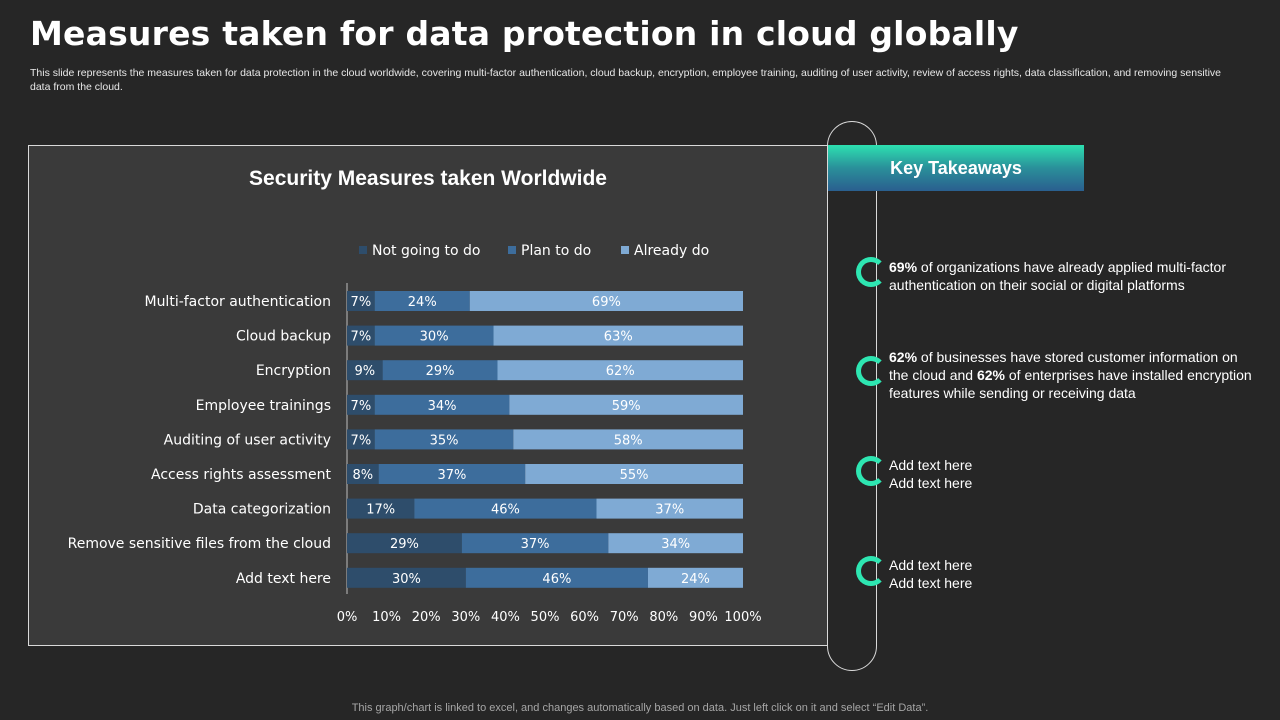 Image resolution: width=1280 pixels, height=720 pixels. I want to click on data-label: 17%, so click(380, 510).